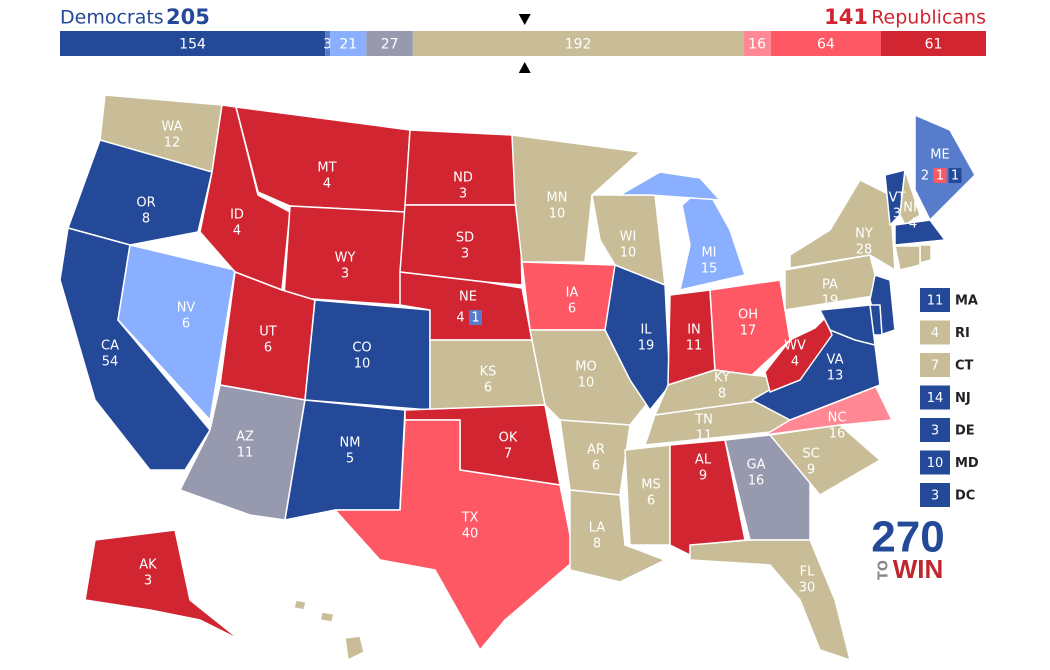  Describe the element at coordinates (795, 346) in the screenshot. I see `state-abbr: WV` at that location.